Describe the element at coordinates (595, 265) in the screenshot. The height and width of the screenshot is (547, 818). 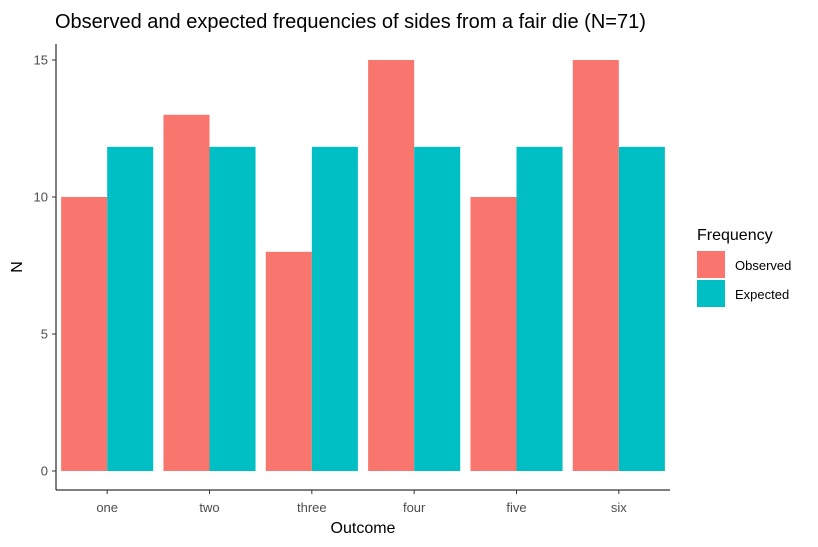
I see `bar-observed-six` at that location.